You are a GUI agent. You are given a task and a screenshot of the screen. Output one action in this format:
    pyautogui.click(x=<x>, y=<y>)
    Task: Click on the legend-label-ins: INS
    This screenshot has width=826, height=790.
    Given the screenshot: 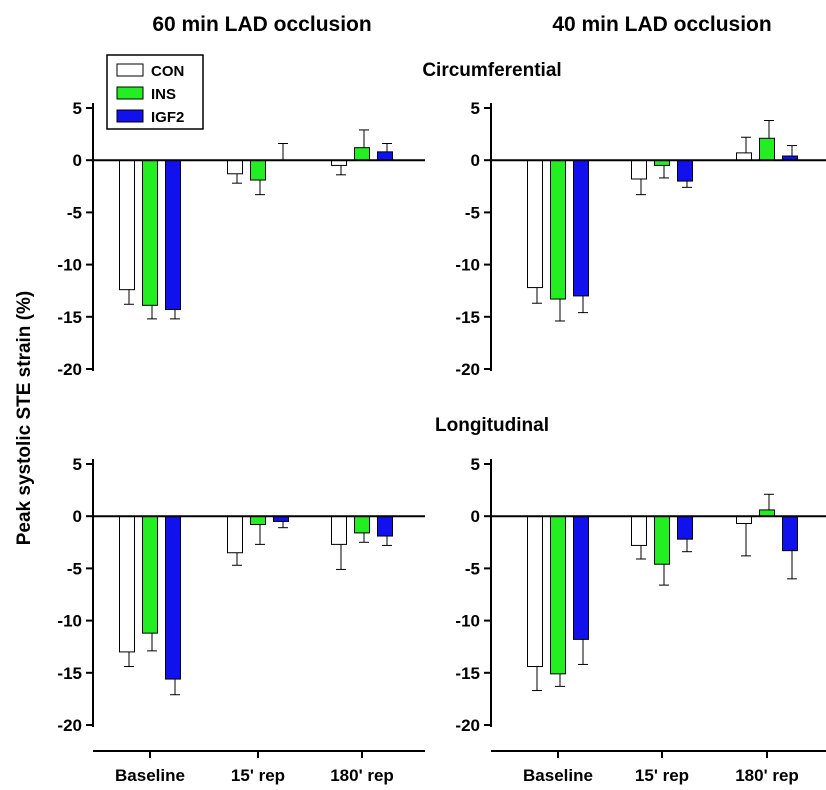 What is the action you would take?
    pyautogui.click(x=163, y=94)
    